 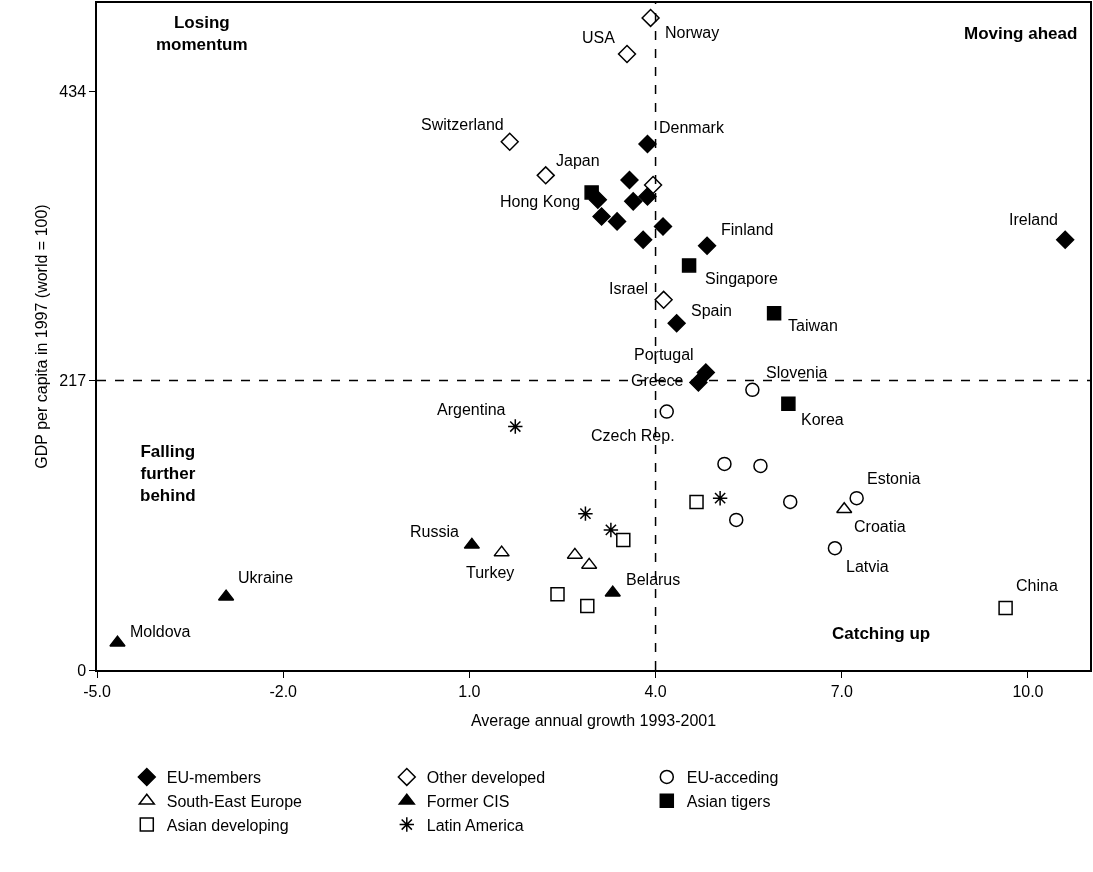 I want to click on x-tick-label: -2.0, so click(x=283, y=691).